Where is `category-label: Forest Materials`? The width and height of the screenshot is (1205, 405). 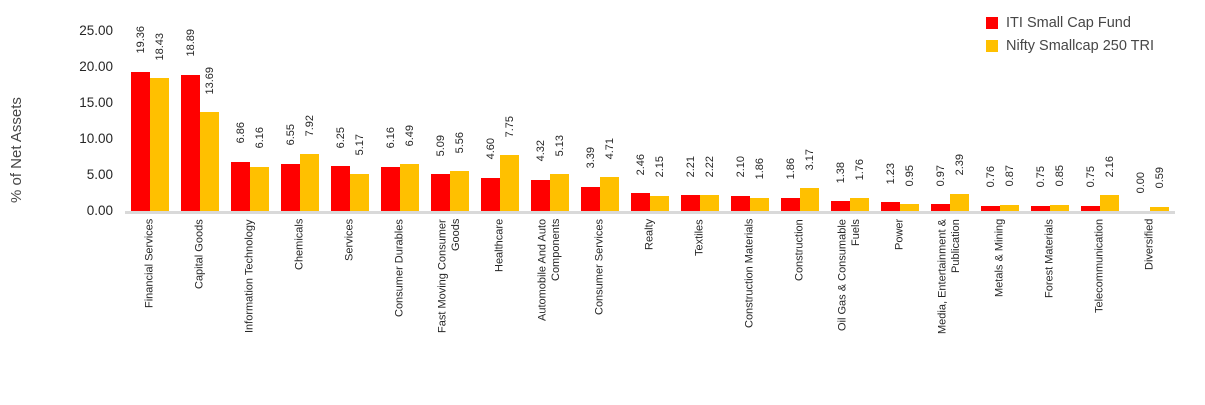
category-label: Forest Materials is located at coordinates (1049, 258).